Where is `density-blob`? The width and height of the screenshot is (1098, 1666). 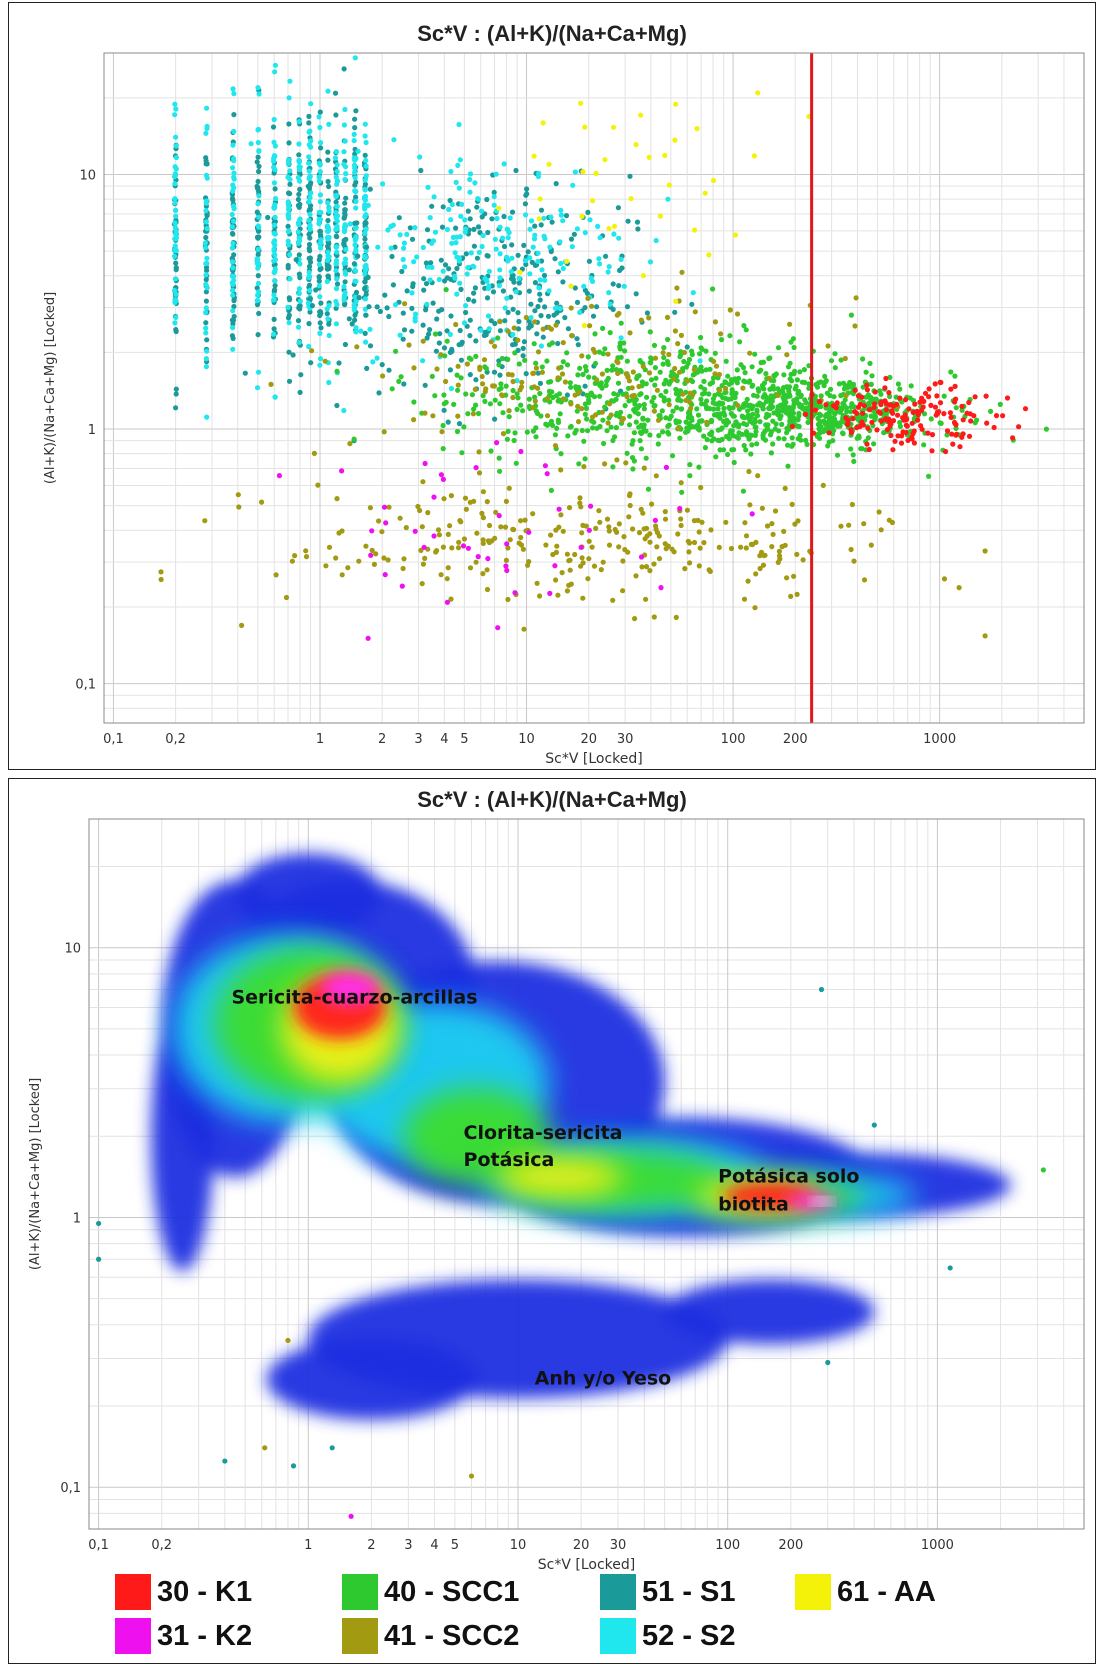
density-blob is located at coordinates (769, 1312).